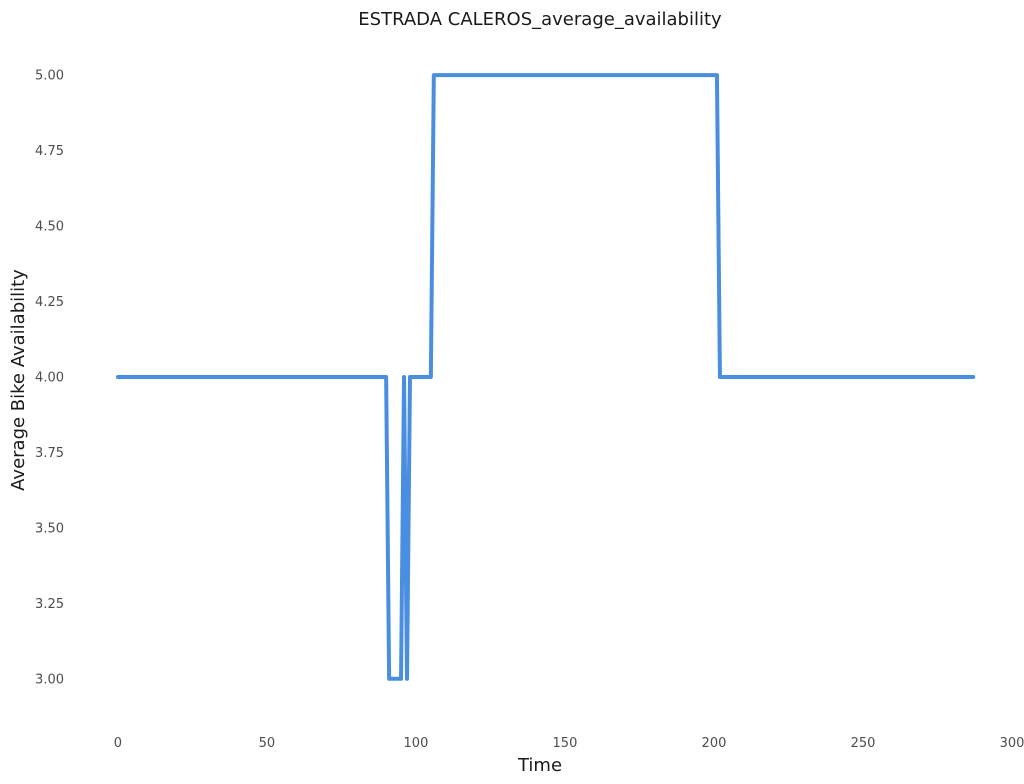  What do you see at coordinates (1012, 743) in the screenshot?
I see `x-tick-label: 300` at bounding box center [1012, 743].